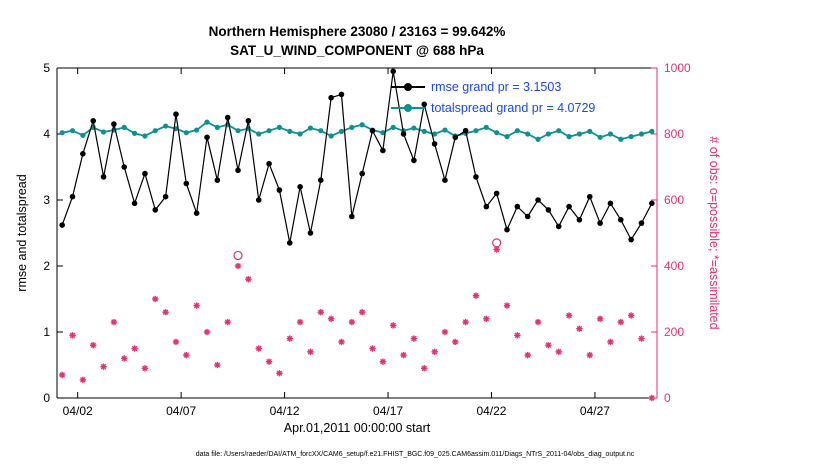 The image size is (830, 470). What do you see at coordinates (491, 411) in the screenshot?
I see `x-tick-label: 04/22` at bounding box center [491, 411].